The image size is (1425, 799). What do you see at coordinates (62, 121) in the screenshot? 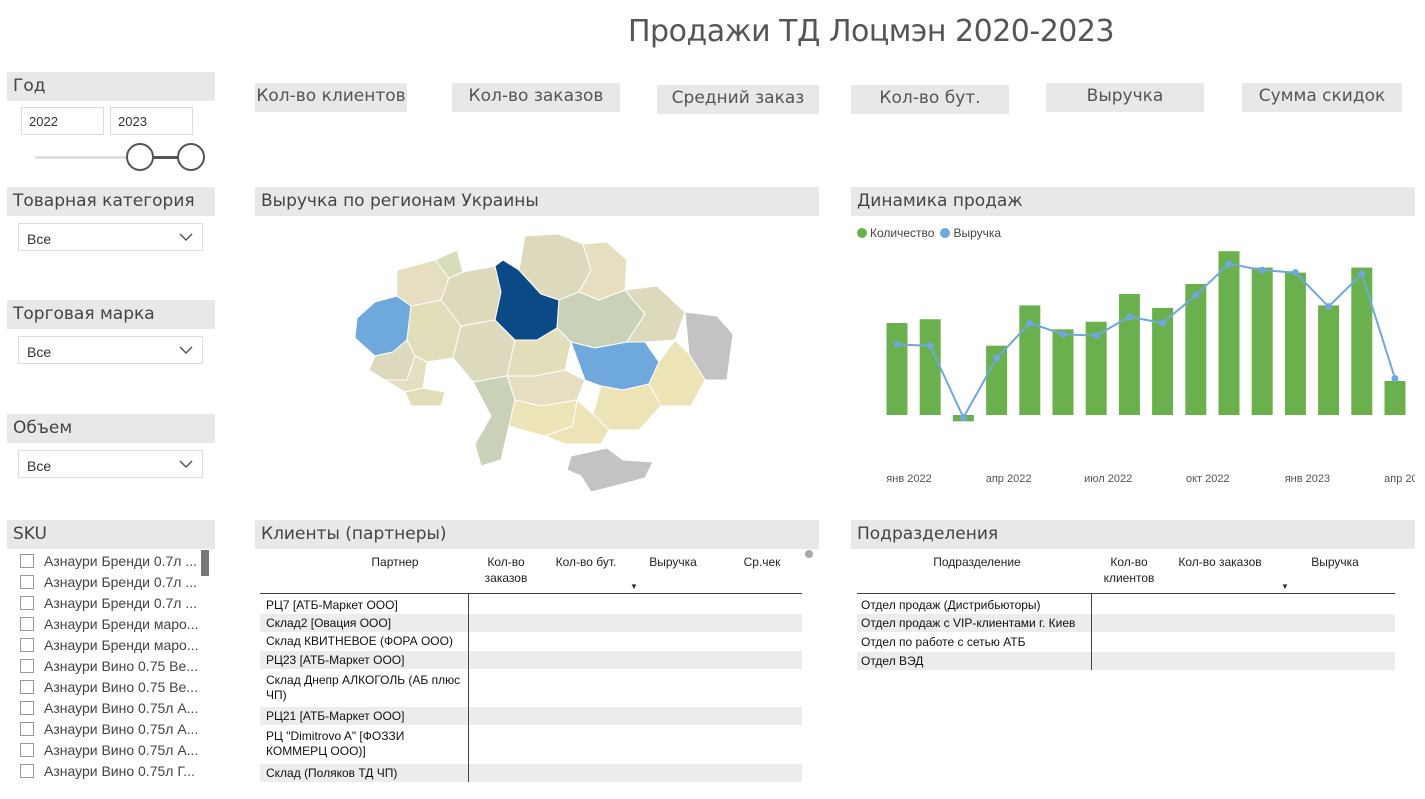
I see `year-from-input: 2022` at bounding box center [62, 121].